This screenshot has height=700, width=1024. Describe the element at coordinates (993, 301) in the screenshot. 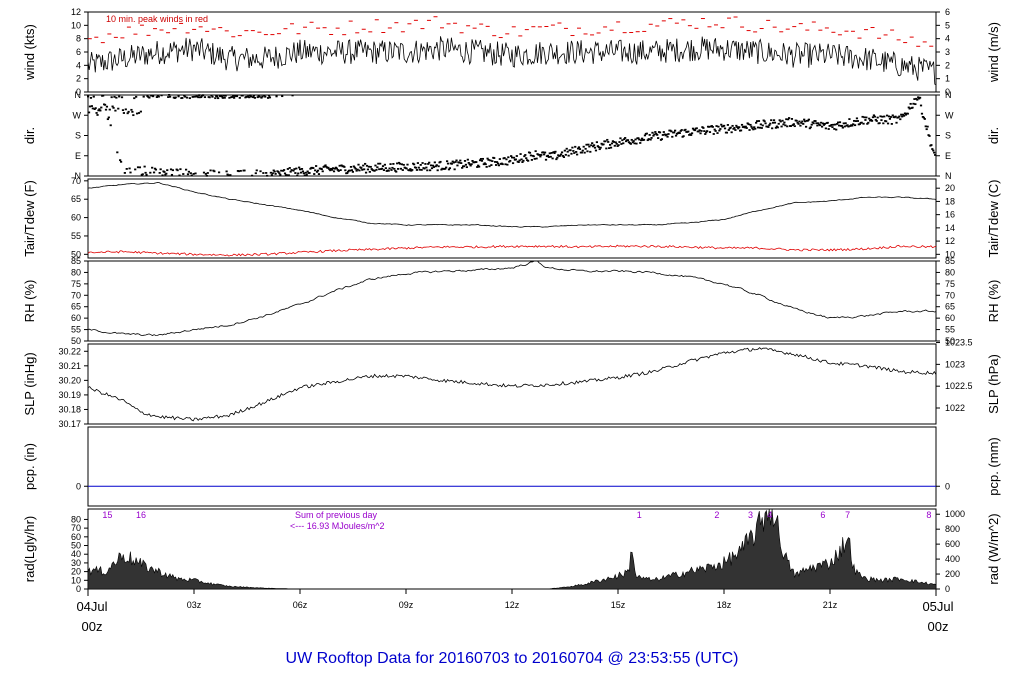

I see `rh-ylabel-right: RH (%)` at that location.